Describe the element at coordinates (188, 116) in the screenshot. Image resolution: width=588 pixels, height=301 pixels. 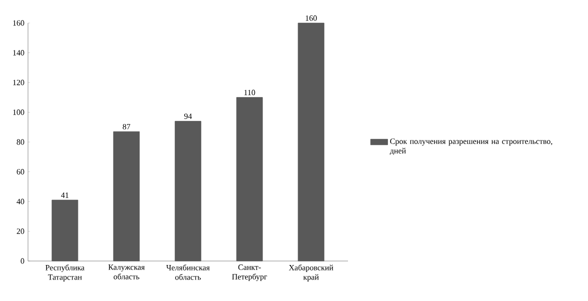
I see `data-label: 94` at that location.